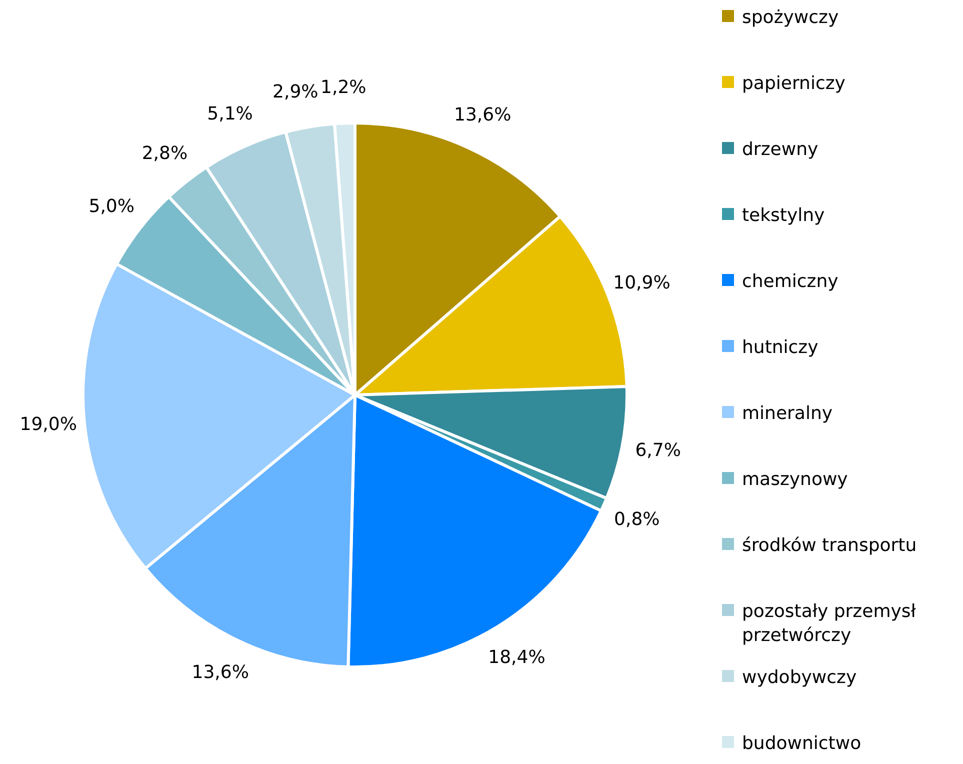 The width and height of the screenshot is (963, 764). I want to click on data-label: 6,7%, so click(658, 450).